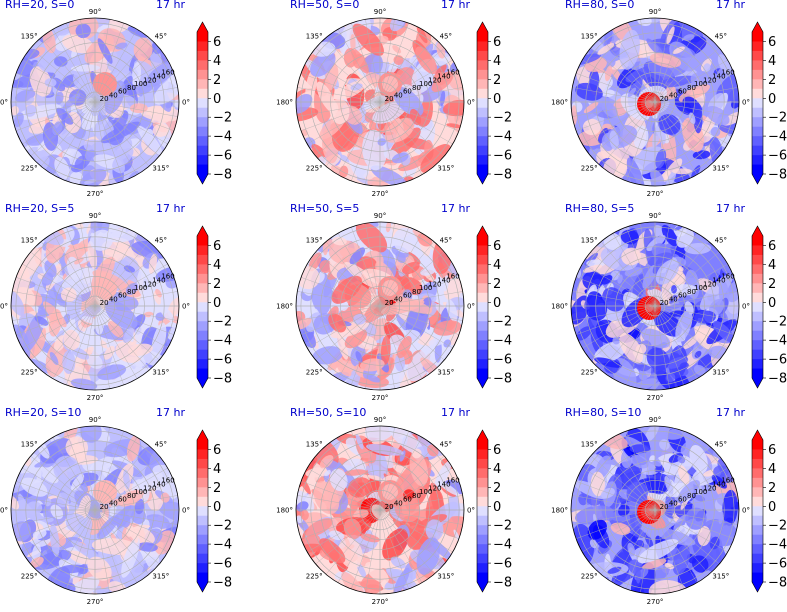 This screenshot has width=787, height=612. Describe the element at coordinates (455, 412) in the screenshot. I see `panel-time-label: 17 hr` at that location.